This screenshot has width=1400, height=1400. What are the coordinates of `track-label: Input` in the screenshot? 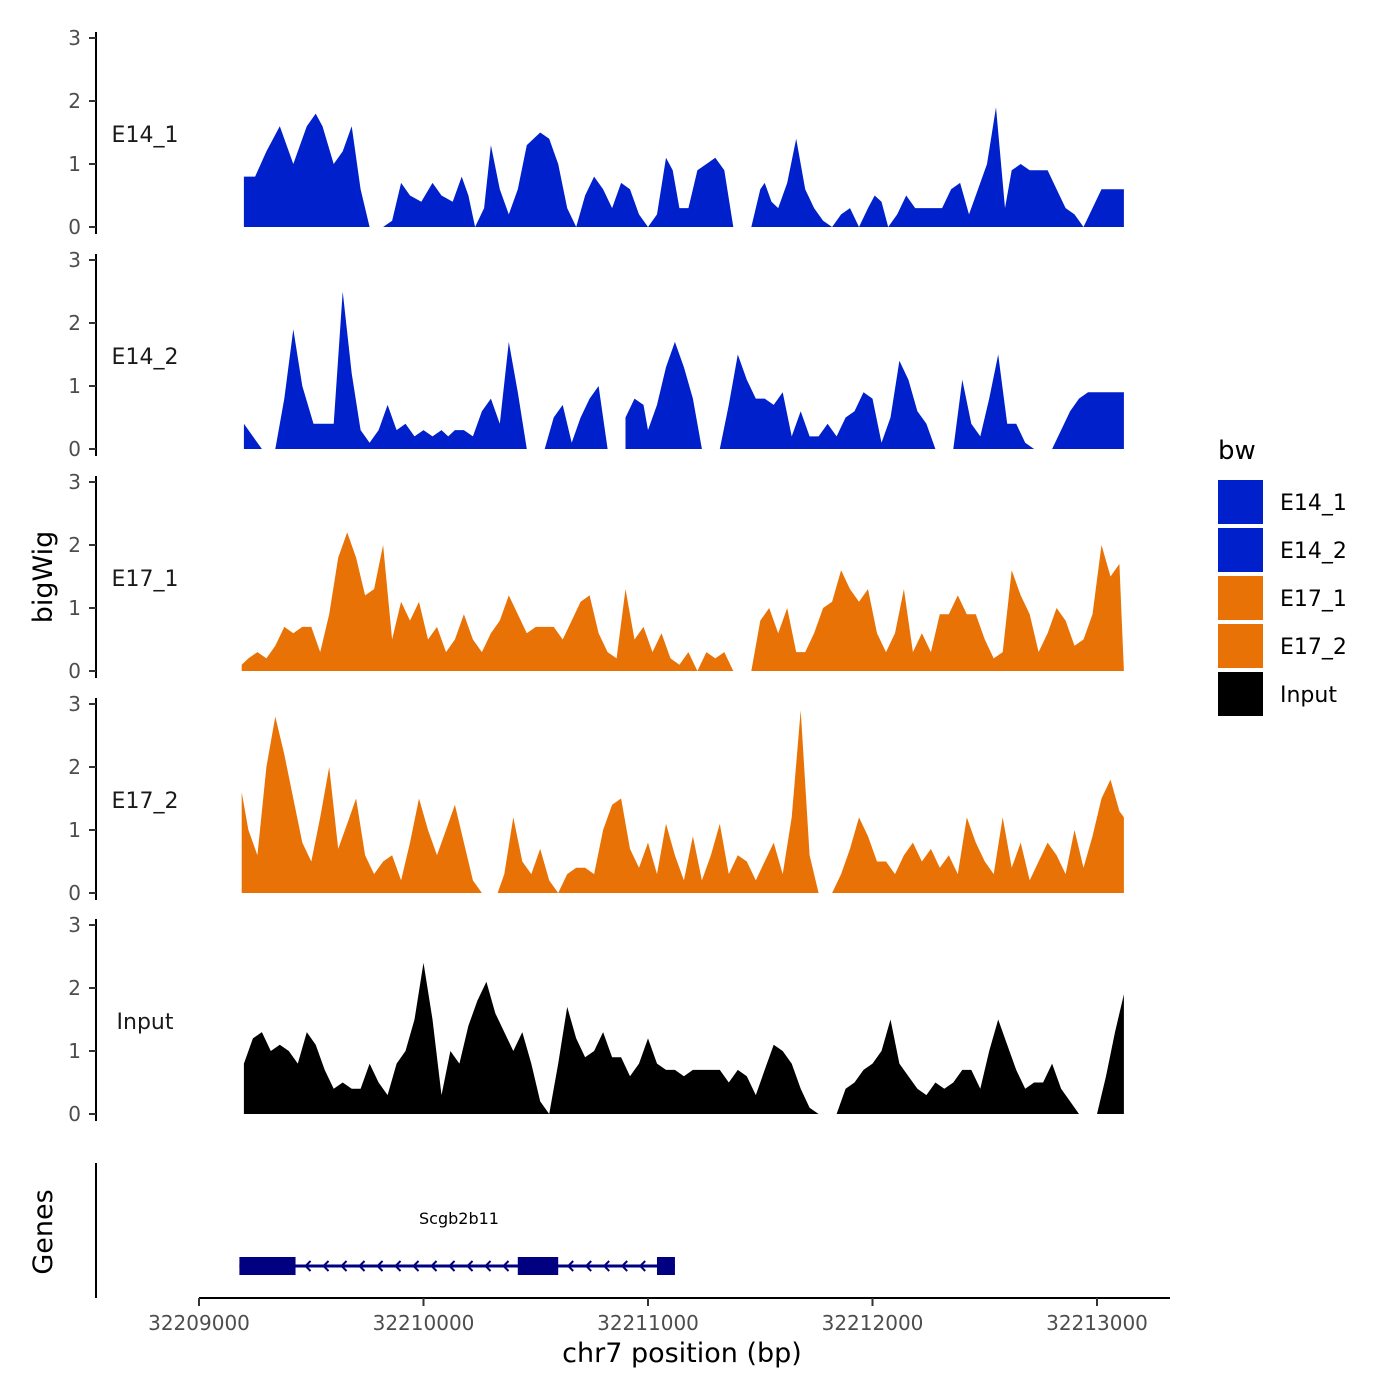 It's located at (145, 1022).